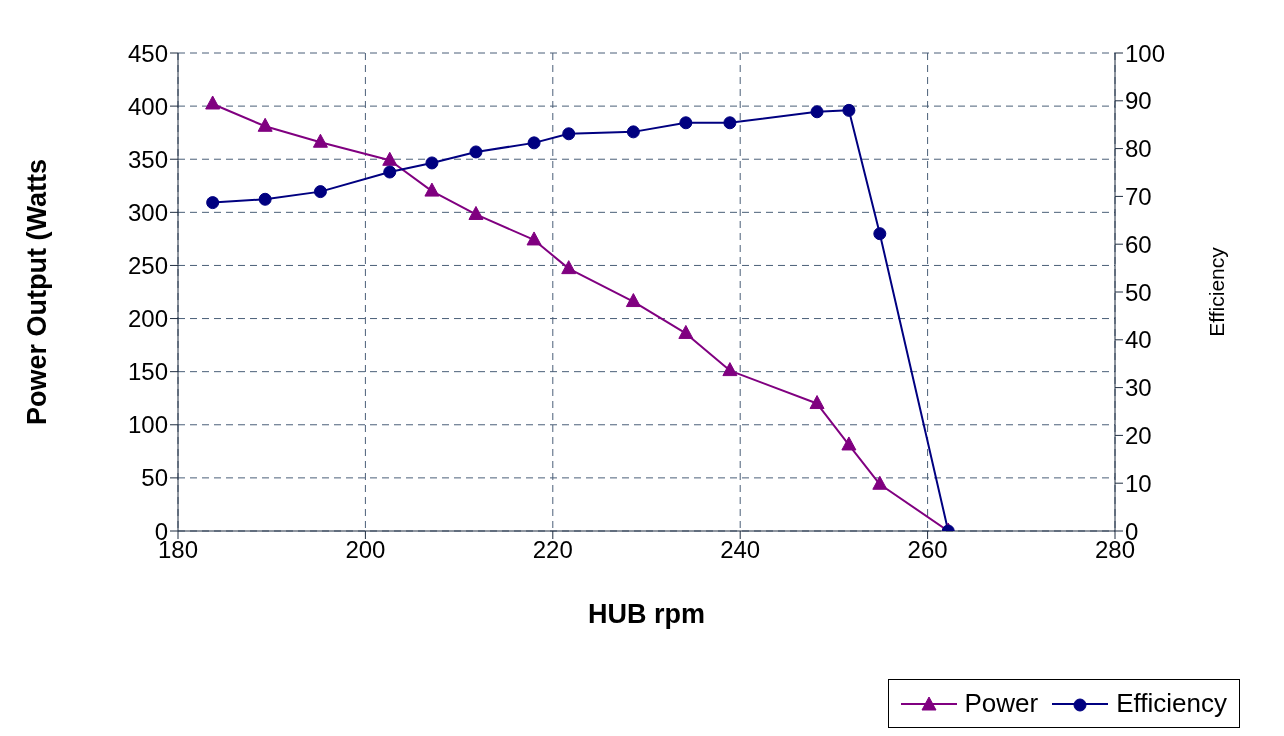 Image resolution: width=1284 pixels, height=736 pixels. Describe the element at coordinates (1138, 196) in the screenshot. I see `y2-tick-label: 70` at that location.